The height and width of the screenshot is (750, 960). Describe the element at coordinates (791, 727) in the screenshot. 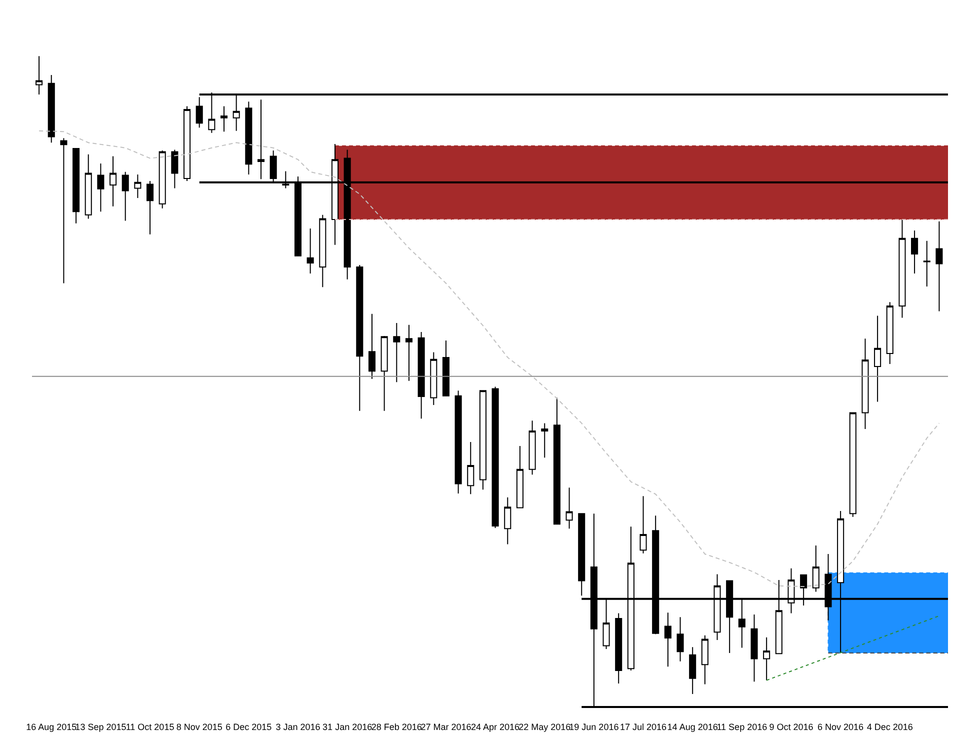

I see `x-tick-label: 9 Oct 2016` at that location.